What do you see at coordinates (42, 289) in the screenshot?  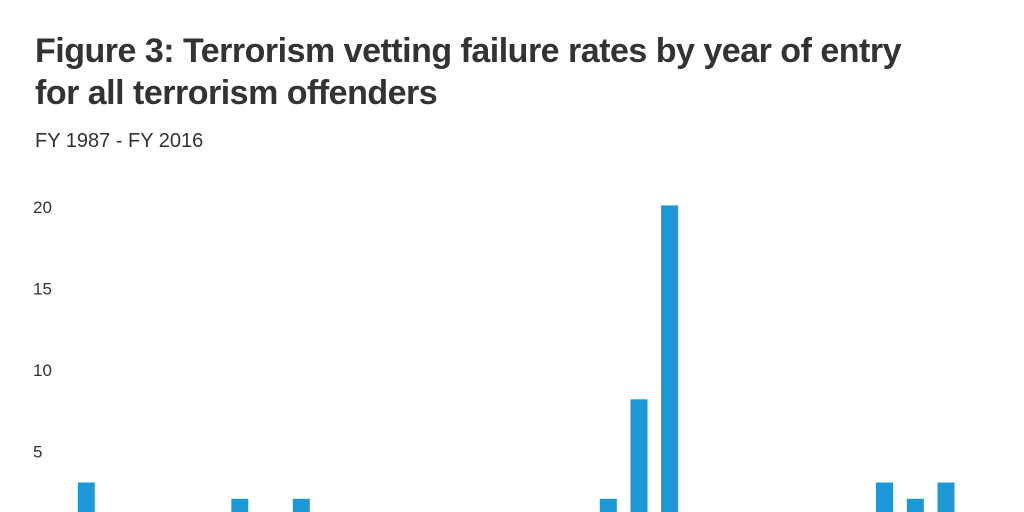 I see `y-tick-label: 15` at bounding box center [42, 289].